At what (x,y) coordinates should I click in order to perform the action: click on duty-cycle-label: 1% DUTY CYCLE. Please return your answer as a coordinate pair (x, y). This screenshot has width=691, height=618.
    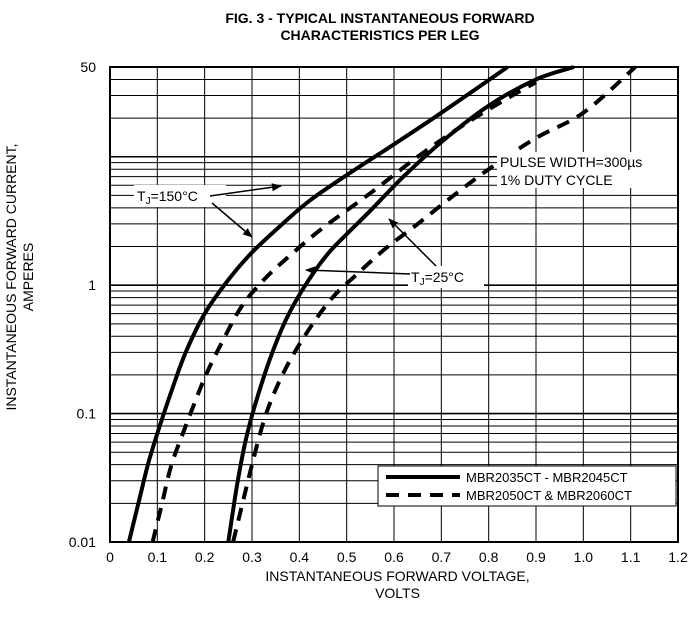
    Looking at the image, I should click on (556, 180).